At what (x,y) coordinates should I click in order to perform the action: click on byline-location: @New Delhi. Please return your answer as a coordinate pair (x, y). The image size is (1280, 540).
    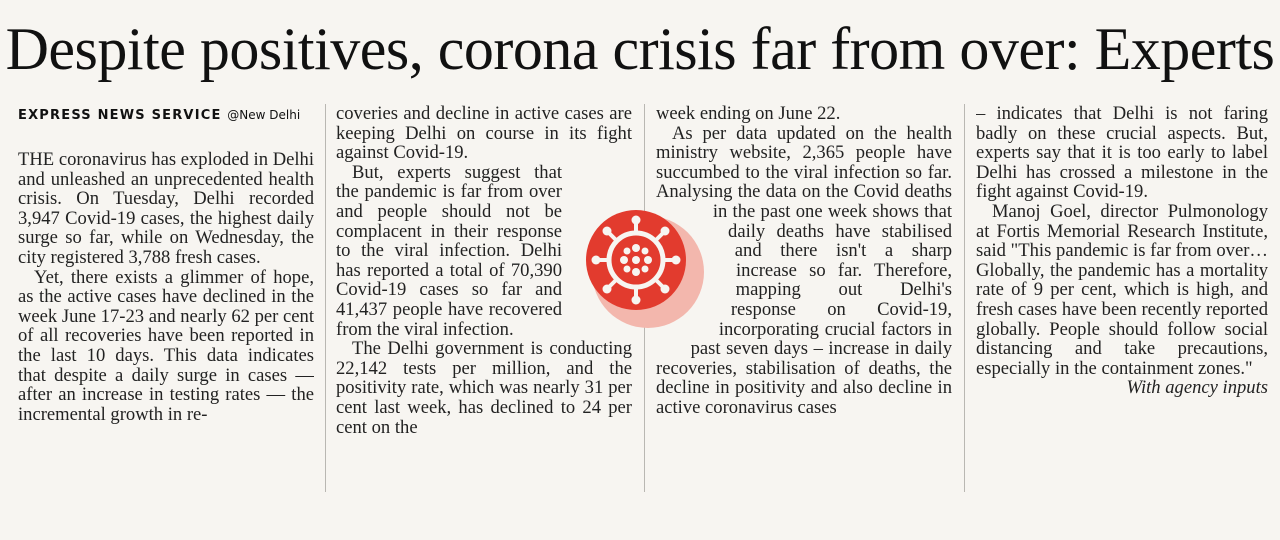
    Looking at the image, I should click on (264, 115).